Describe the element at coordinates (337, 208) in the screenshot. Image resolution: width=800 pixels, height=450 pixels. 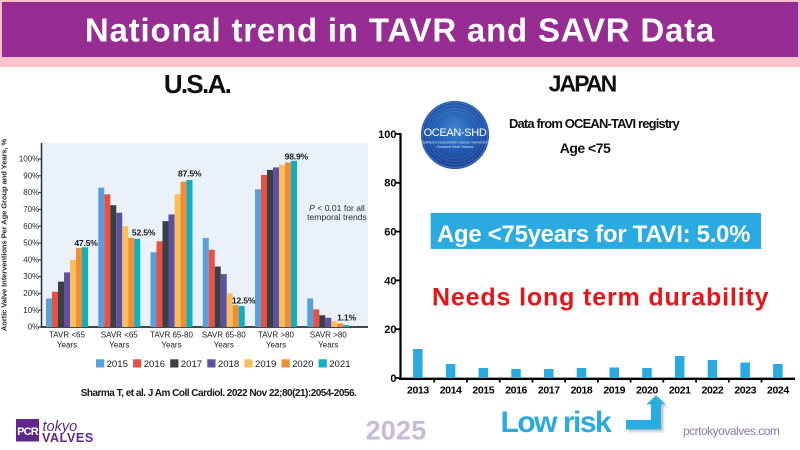
I see `svg-text: P < 0.01 for all` at that location.